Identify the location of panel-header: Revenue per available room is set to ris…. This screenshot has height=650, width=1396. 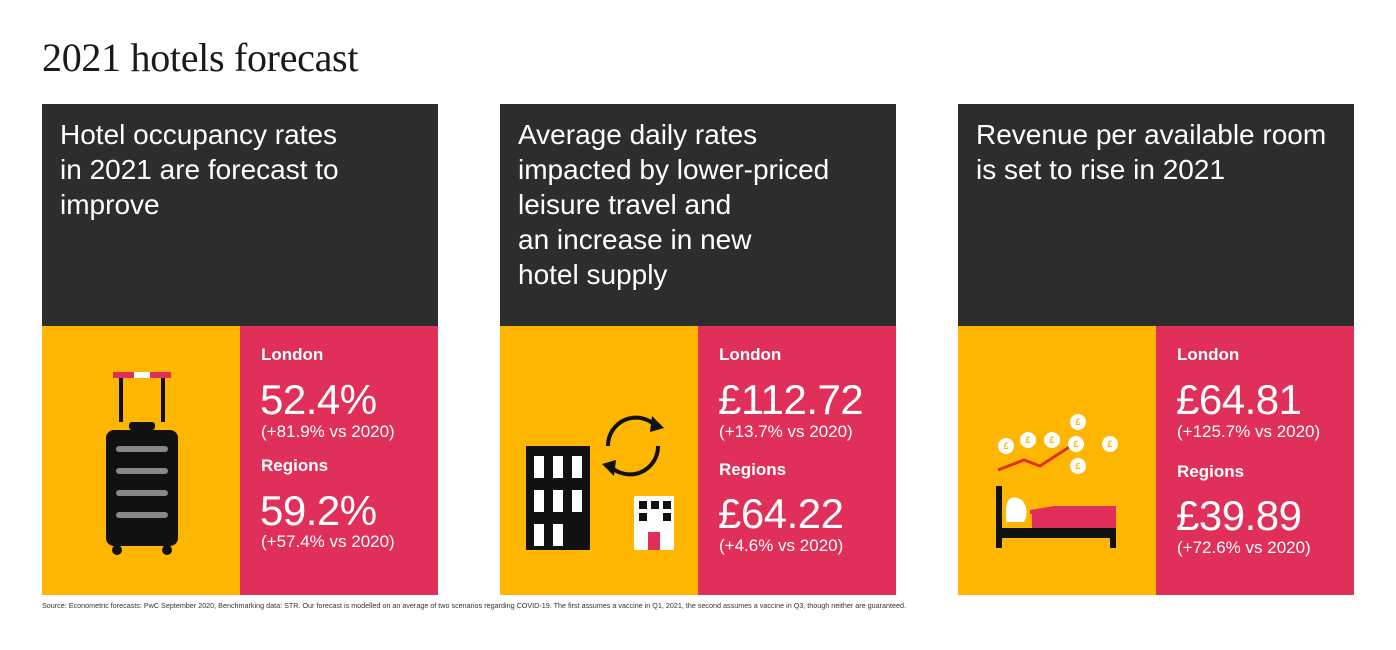
(1156, 215).